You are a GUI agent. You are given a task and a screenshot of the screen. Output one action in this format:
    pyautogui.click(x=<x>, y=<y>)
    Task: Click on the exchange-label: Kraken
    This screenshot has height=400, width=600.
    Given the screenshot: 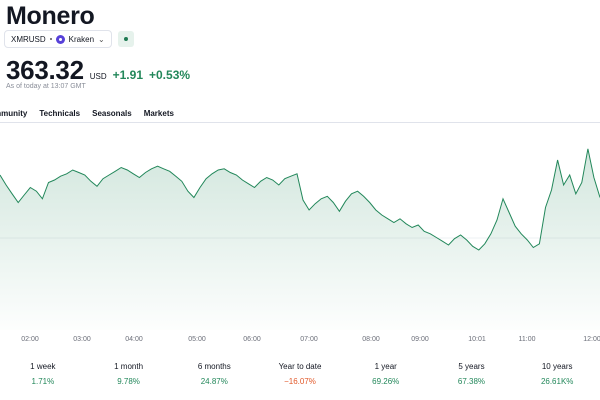 What is the action you would take?
    pyautogui.click(x=81, y=39)
    